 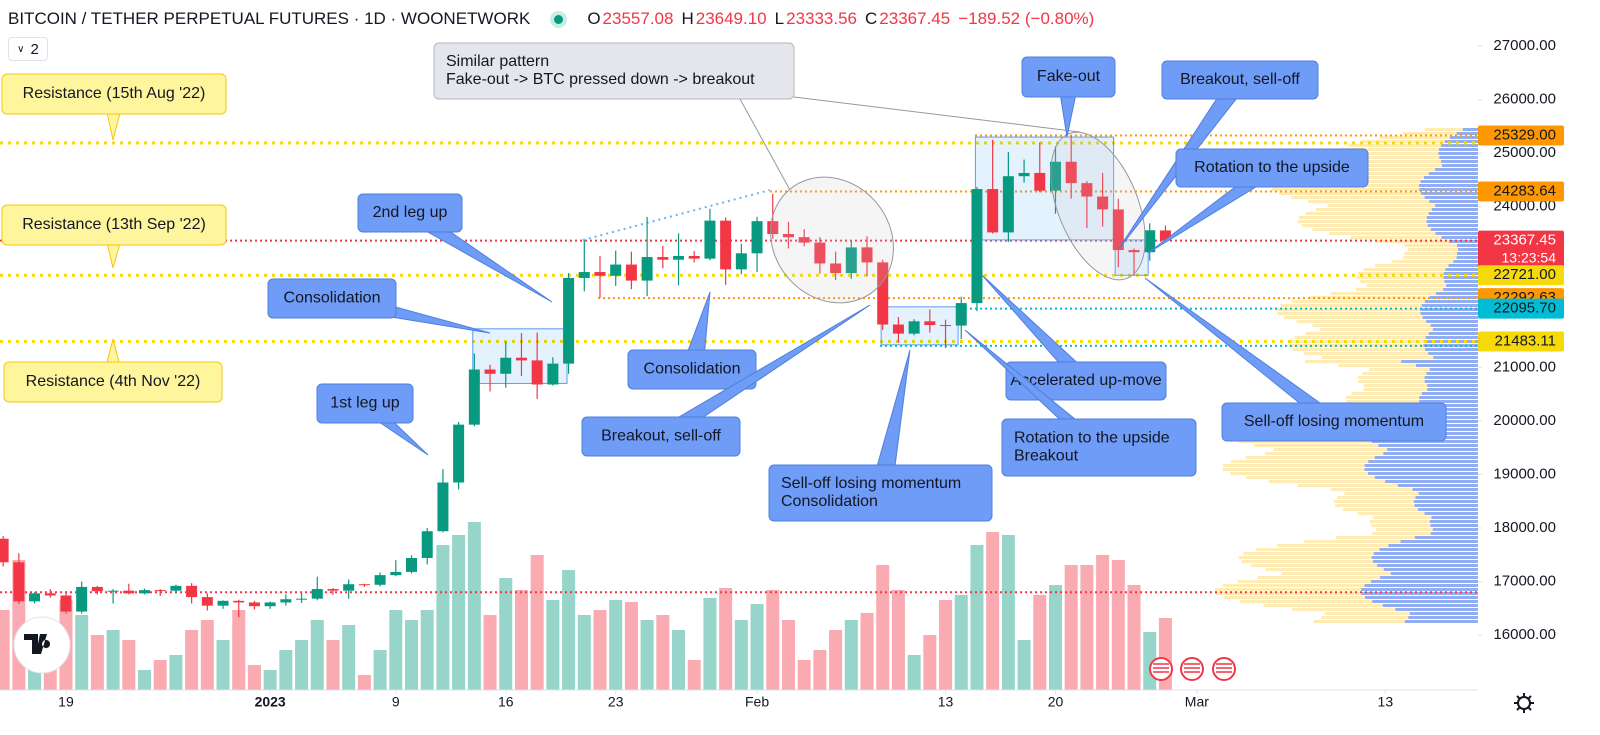 I want to click on countdown: 13:23:54, so click(x=1529, y=257).